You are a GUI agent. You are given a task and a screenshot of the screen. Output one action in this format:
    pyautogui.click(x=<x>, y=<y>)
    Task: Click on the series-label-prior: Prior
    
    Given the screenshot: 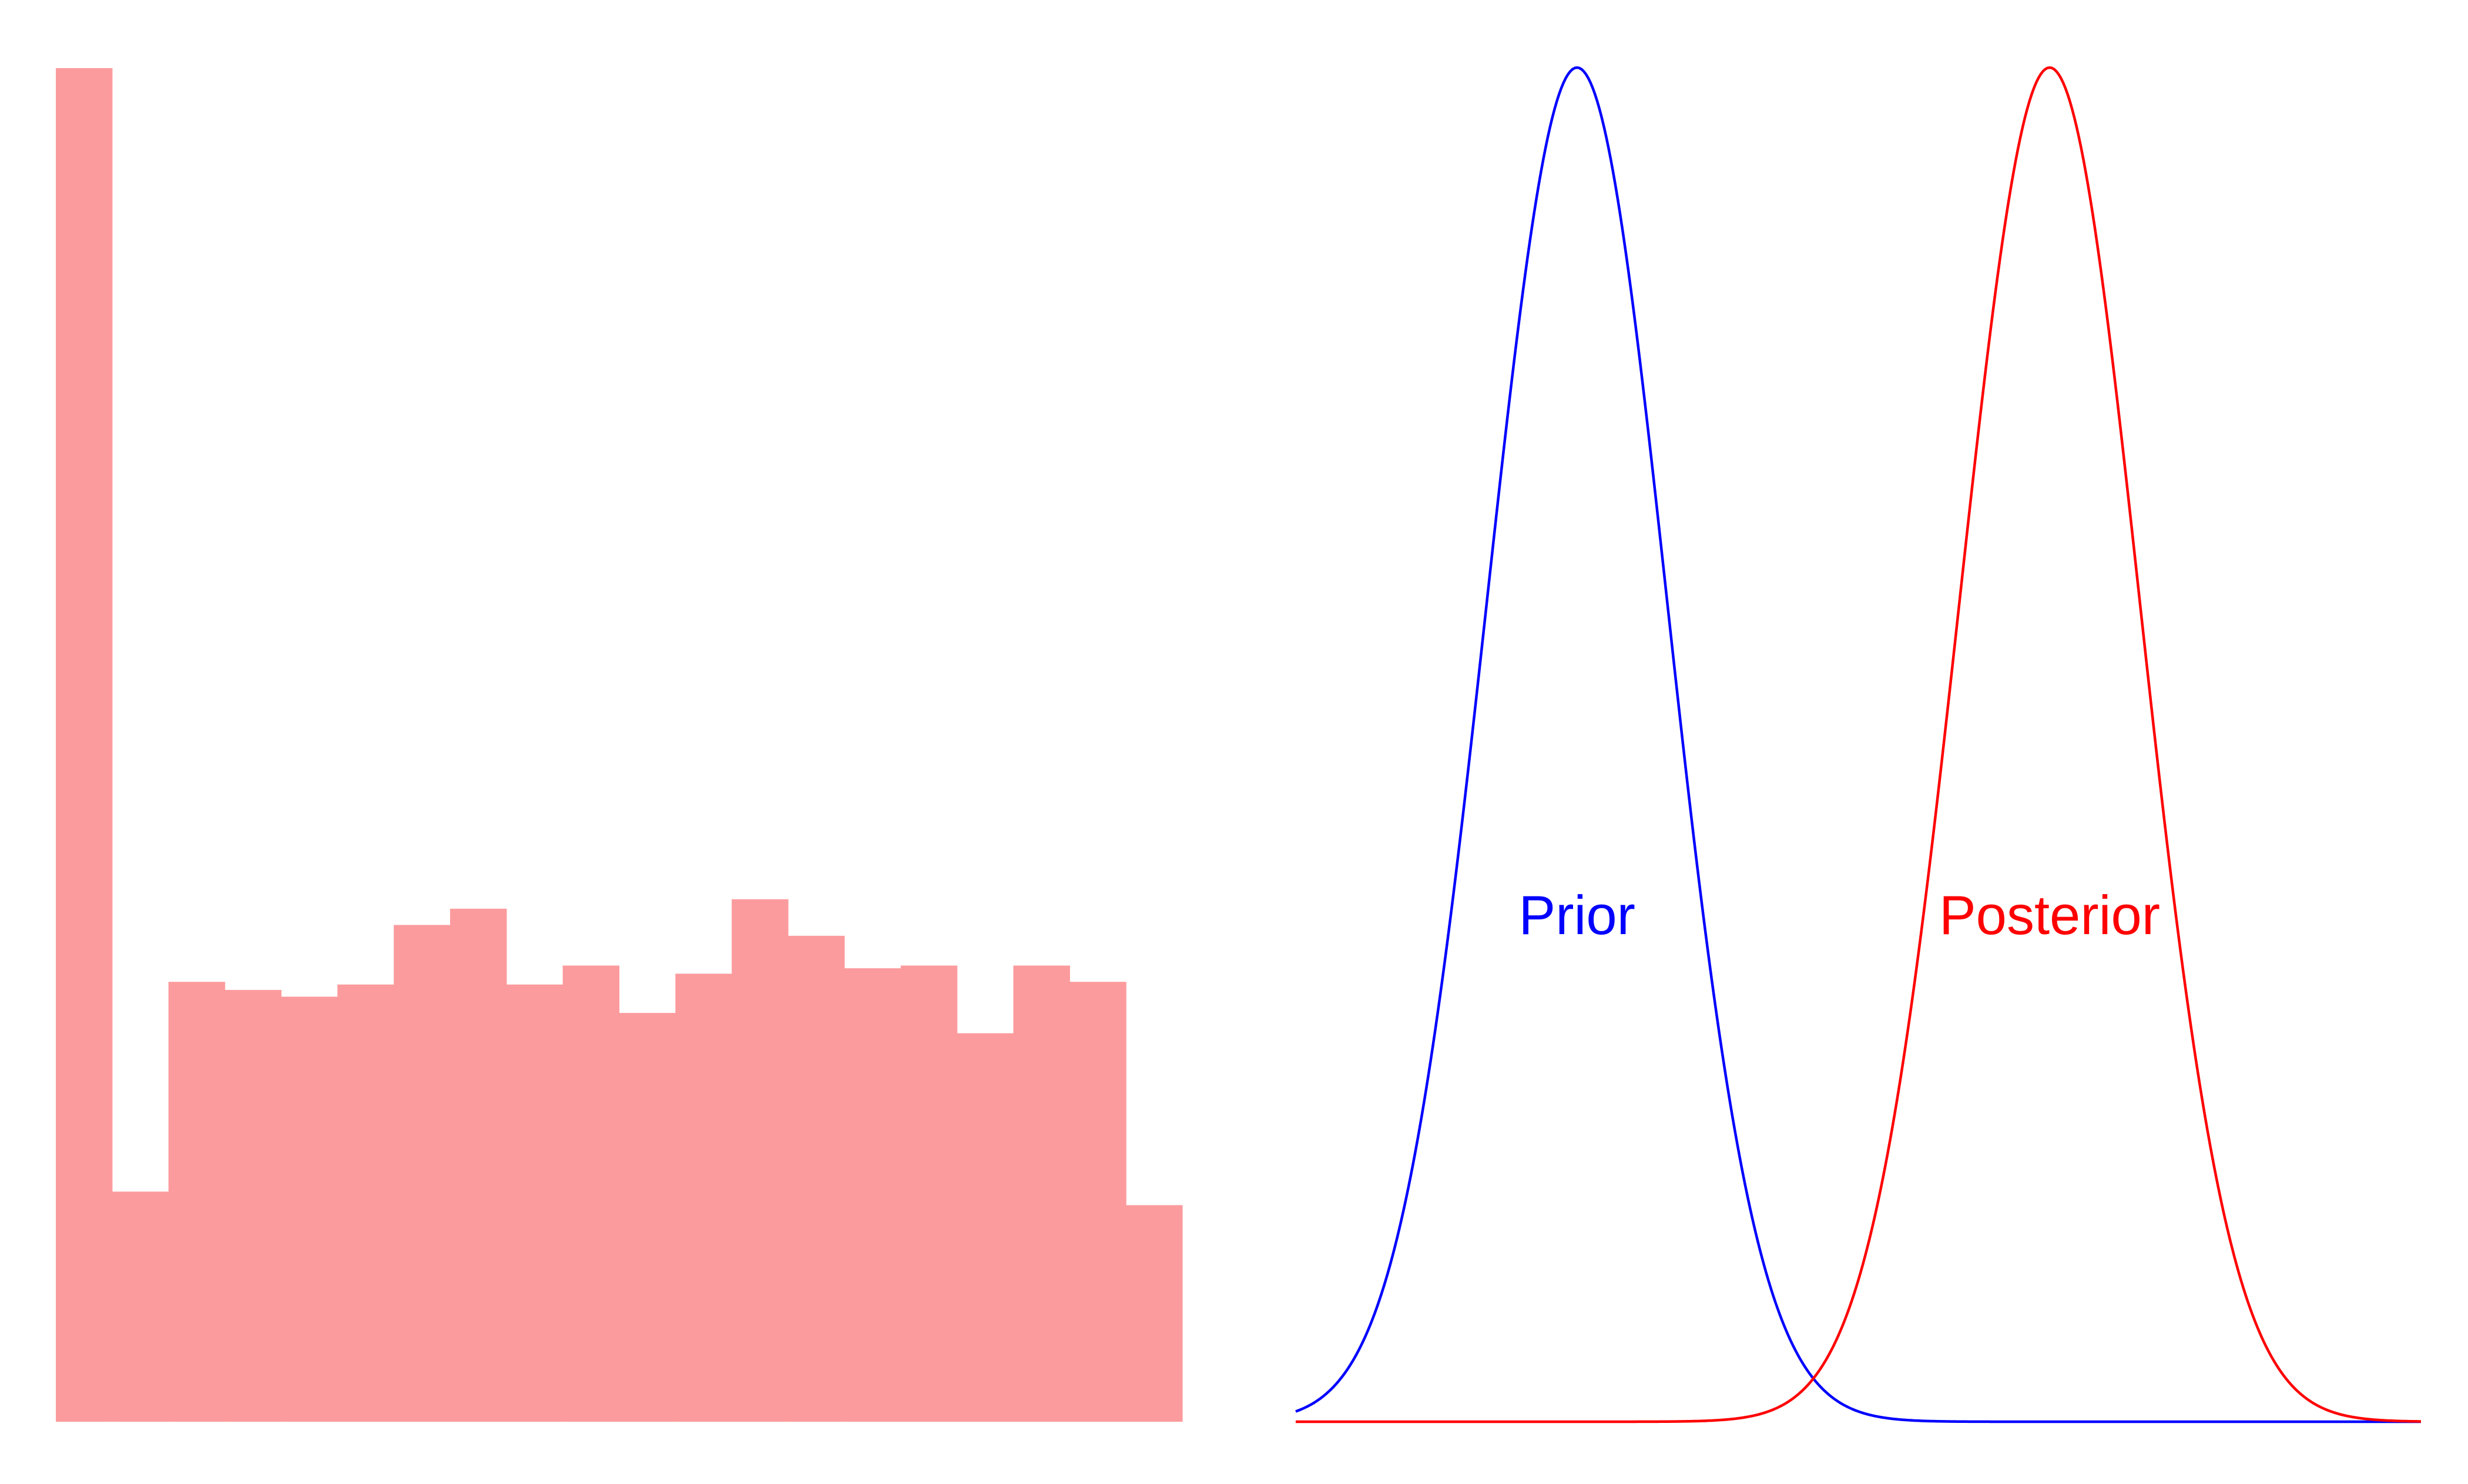 What is the action you would take?
    pyautogui.click(x=1577, y=915)
    